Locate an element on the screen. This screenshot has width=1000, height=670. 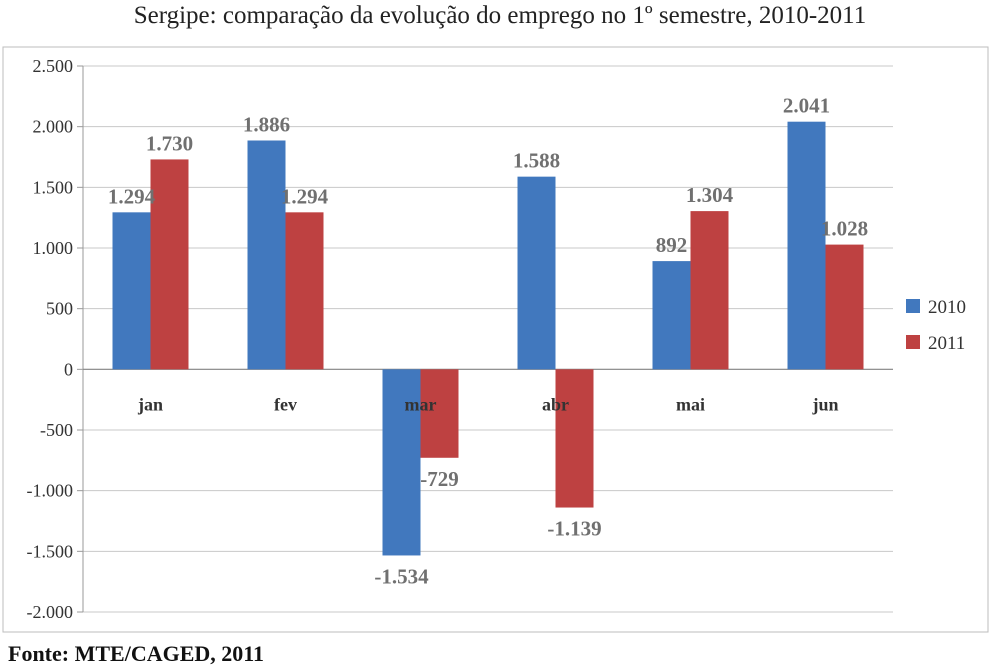
bar-2011-fev is located at coordinates (304, 291).